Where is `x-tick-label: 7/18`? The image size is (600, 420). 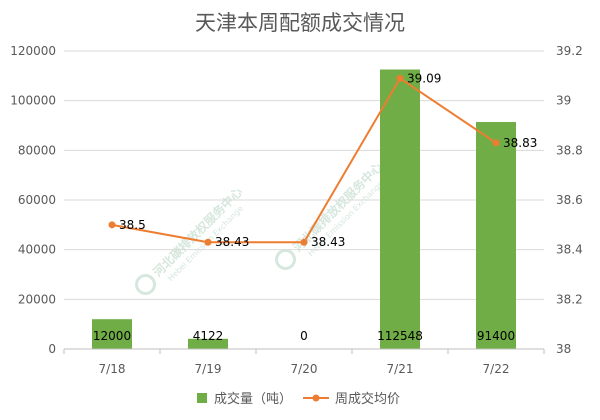 x-tick-label: 7/18 is located at coordinates (112, 369).